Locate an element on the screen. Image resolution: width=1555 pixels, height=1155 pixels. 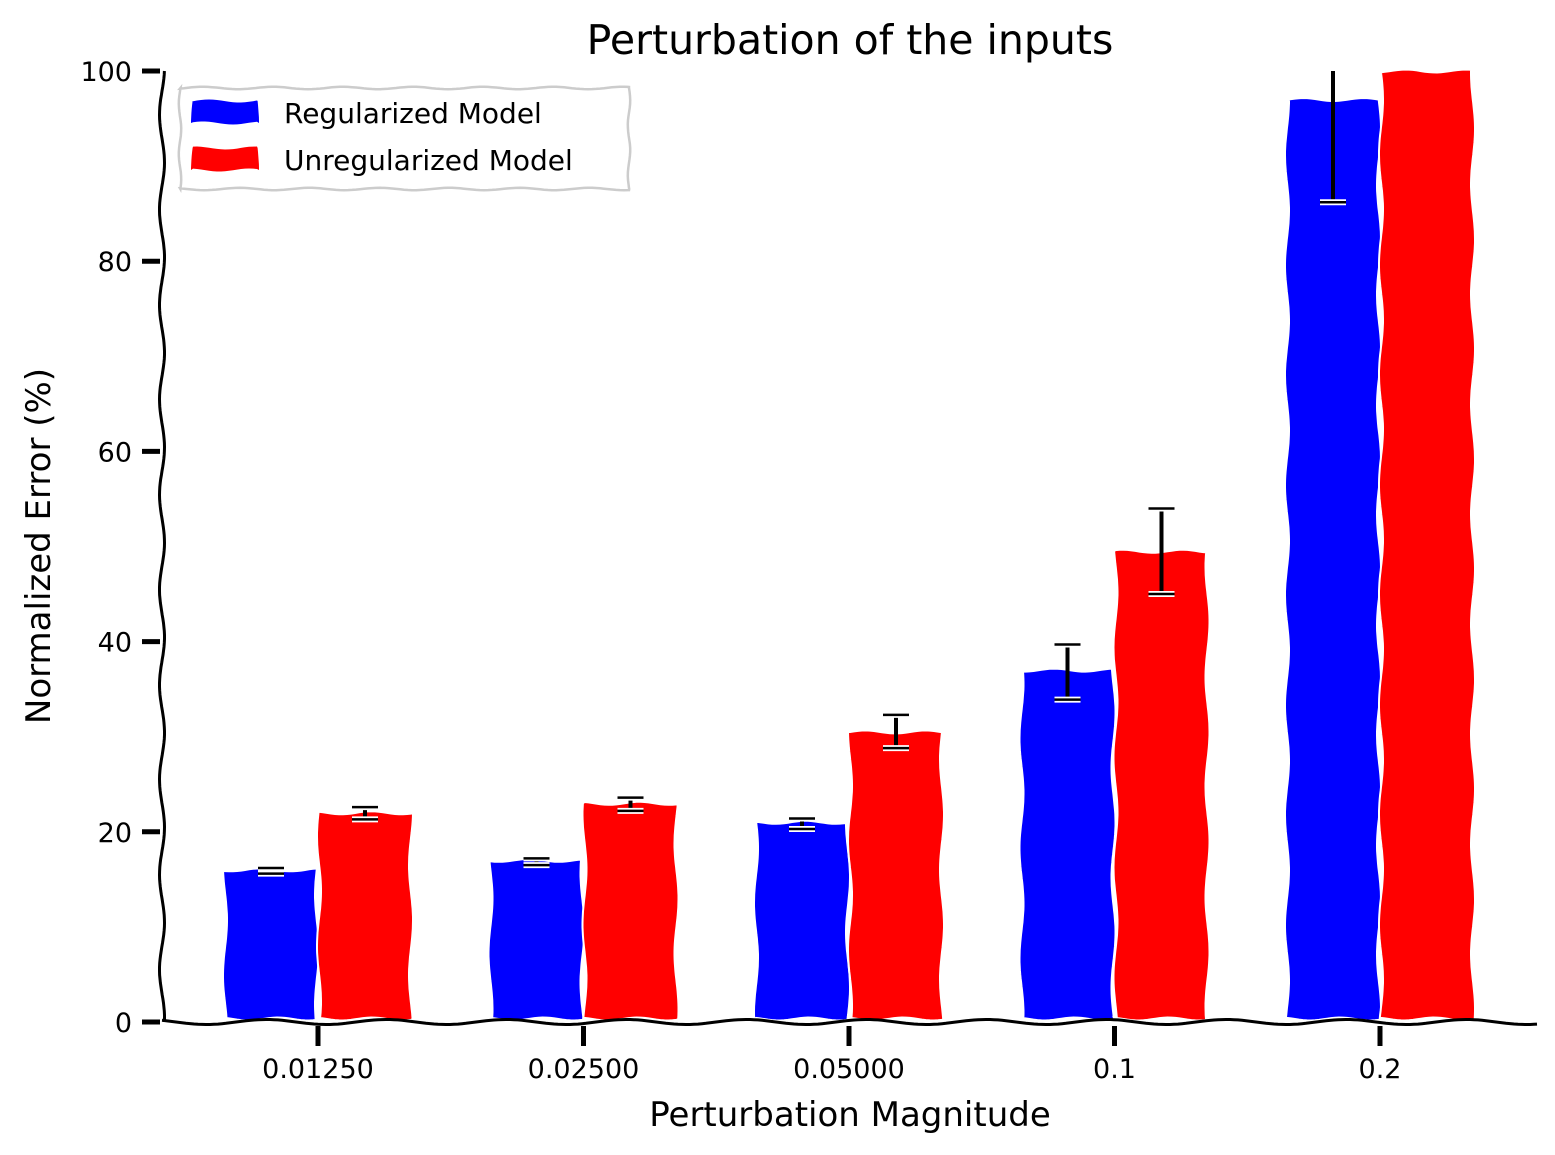
error-bar-unregularized-0.1 is located at coordinates (1161, 551).